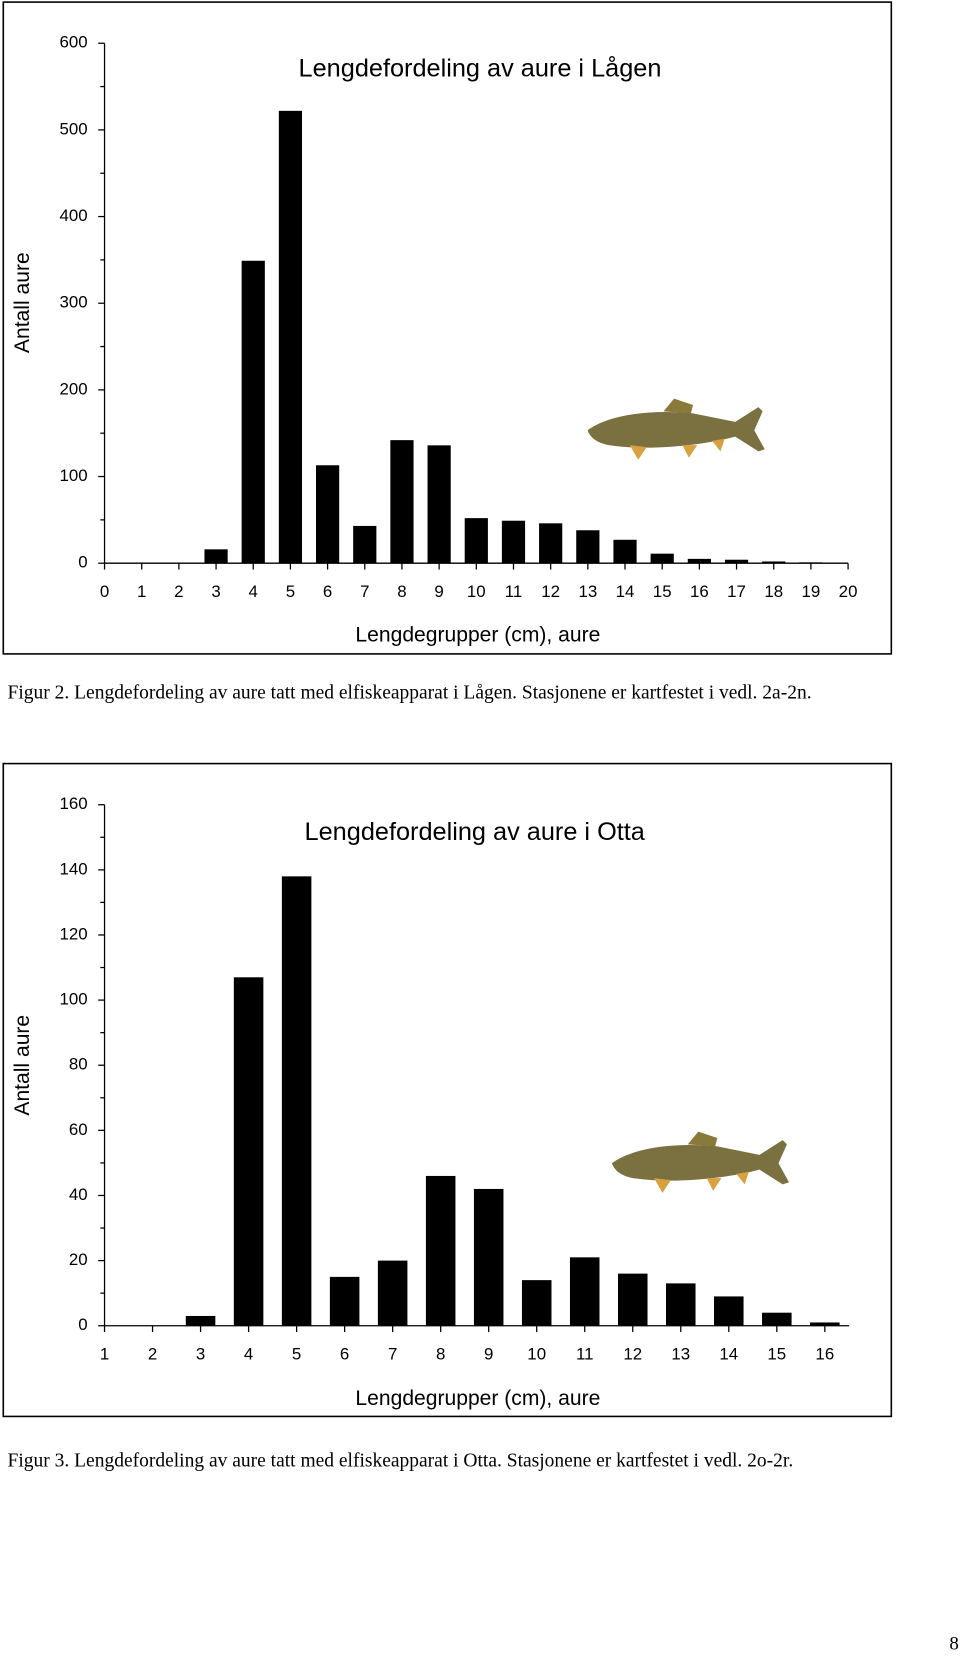  I want to click on x-tick-label: 20, so click(848, 591).